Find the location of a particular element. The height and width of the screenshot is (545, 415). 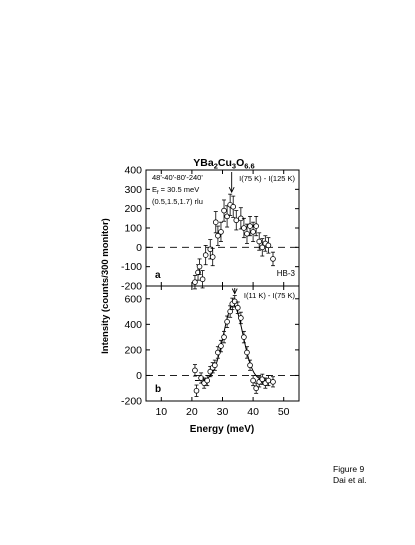

panel-b-y-tick-label: 600 is located at coordinates (133, 299).